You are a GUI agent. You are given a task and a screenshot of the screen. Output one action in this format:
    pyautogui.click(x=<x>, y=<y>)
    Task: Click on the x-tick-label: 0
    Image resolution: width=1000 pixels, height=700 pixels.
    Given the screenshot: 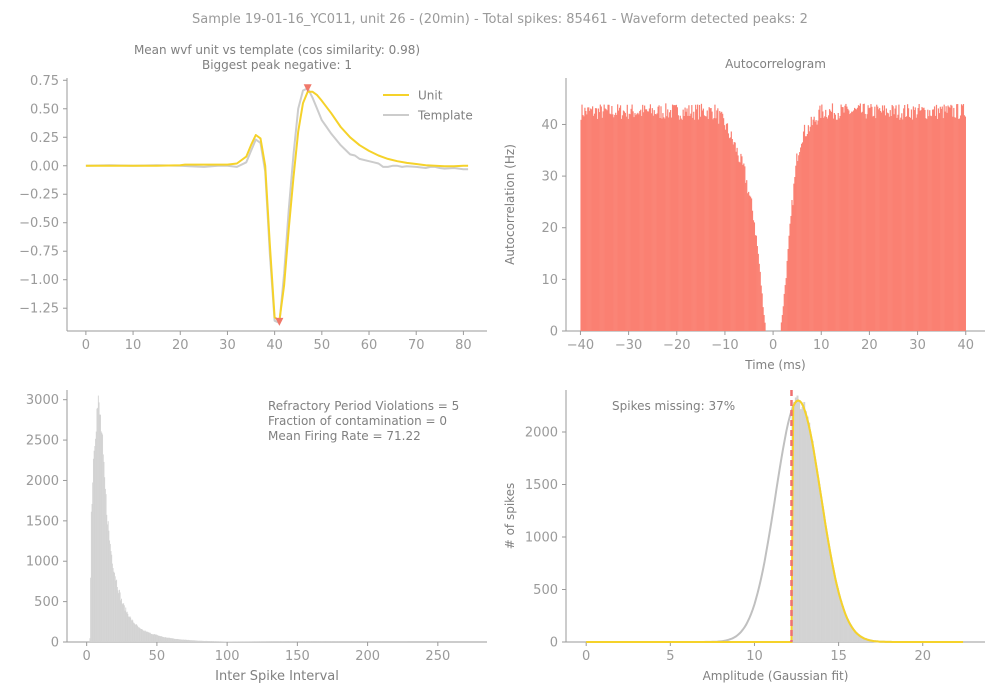 What is the action you would take?
    pyautogui.click(x=87, y=656)
    